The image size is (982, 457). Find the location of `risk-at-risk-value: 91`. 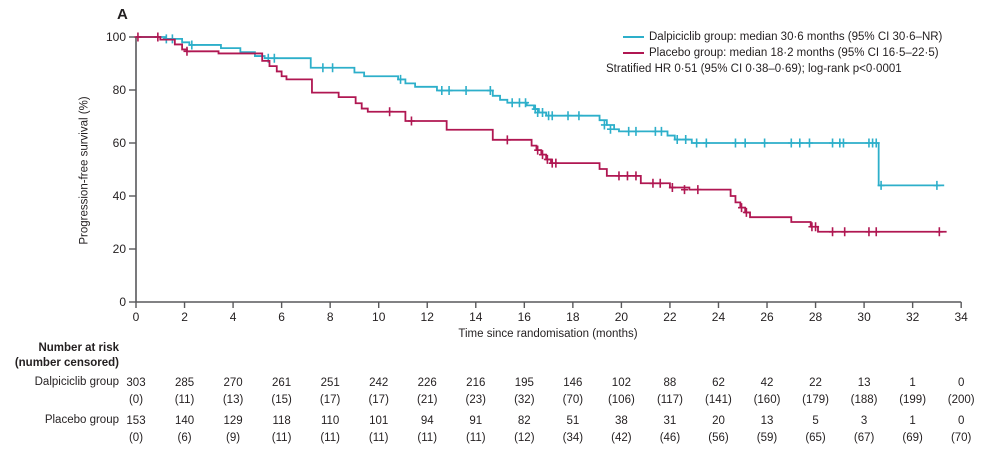

risk-at-risk-value: 91 is located at coordinates (476, 421).